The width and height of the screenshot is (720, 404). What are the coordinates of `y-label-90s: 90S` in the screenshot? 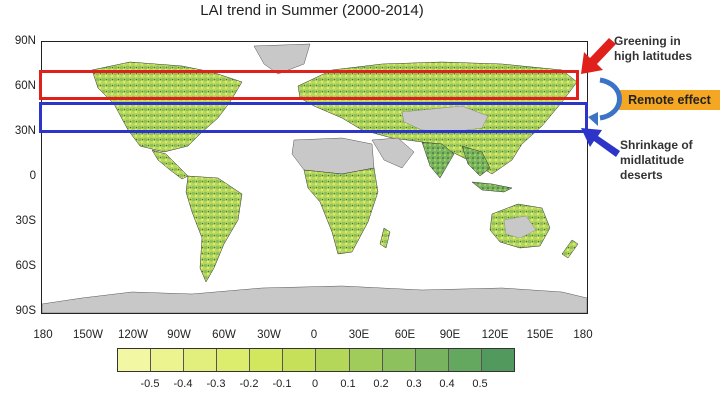 It's located at (25, 311).